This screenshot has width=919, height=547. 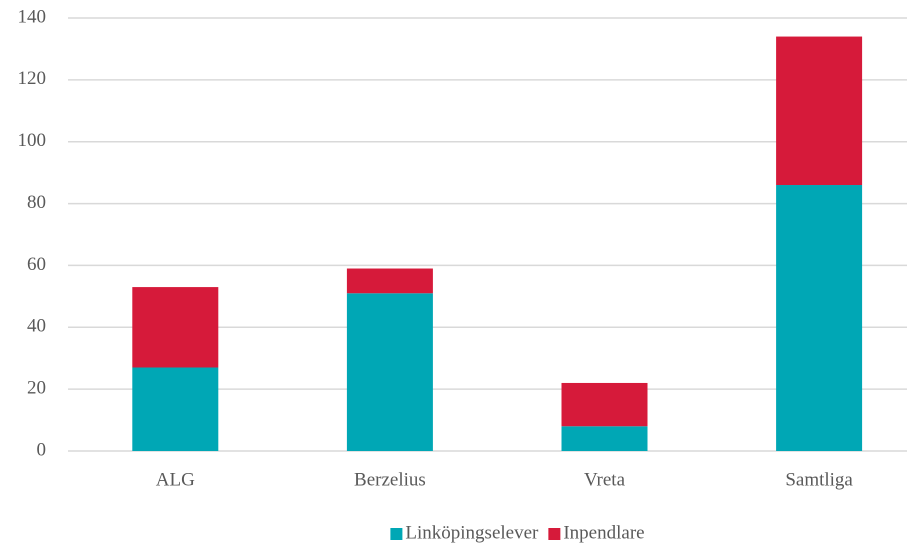 I want to click on x-tick-label: Vreta, so click(x=605, y=479).